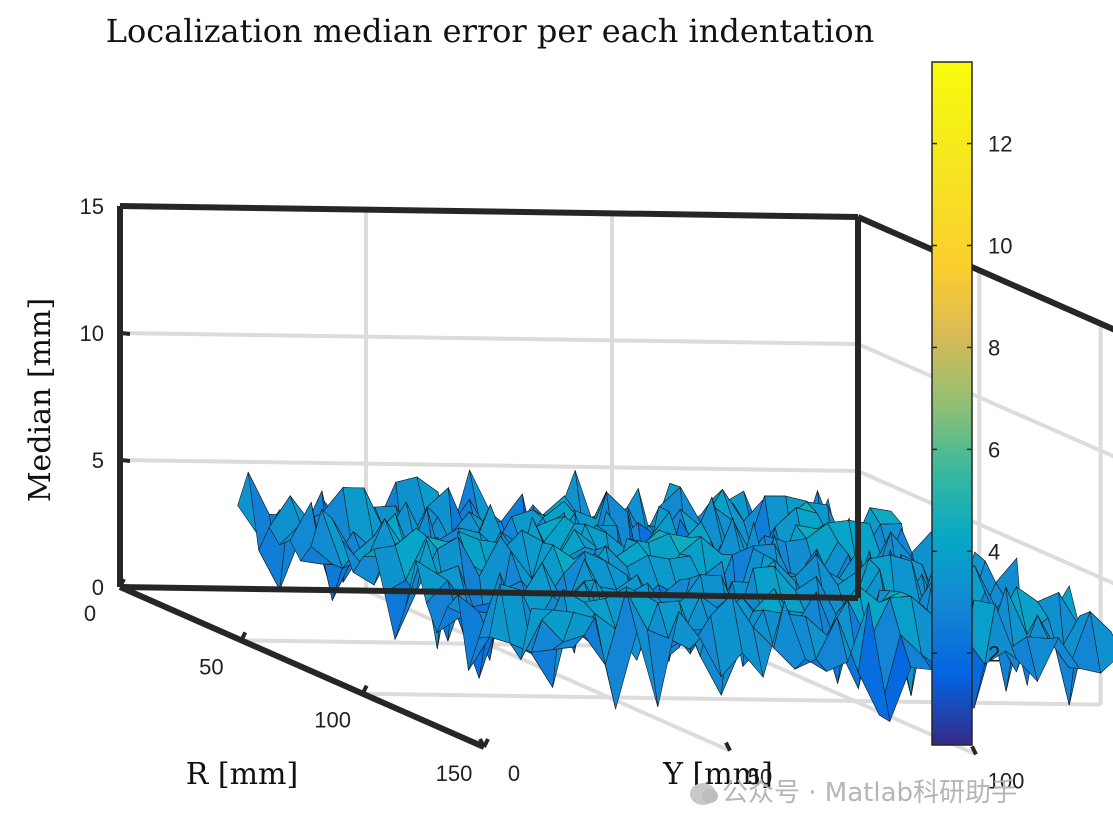 The image size is (1113, 833). What do you see at coordinates (489, 592) in the screenshot?
I see `y-axis-line` at bounding box center [489, 592].